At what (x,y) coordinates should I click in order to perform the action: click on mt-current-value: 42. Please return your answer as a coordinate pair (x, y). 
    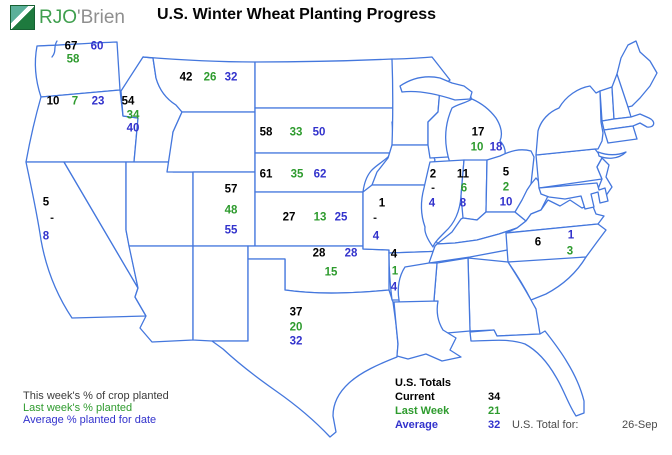
    Looking at the image, I should click on (186, 77).